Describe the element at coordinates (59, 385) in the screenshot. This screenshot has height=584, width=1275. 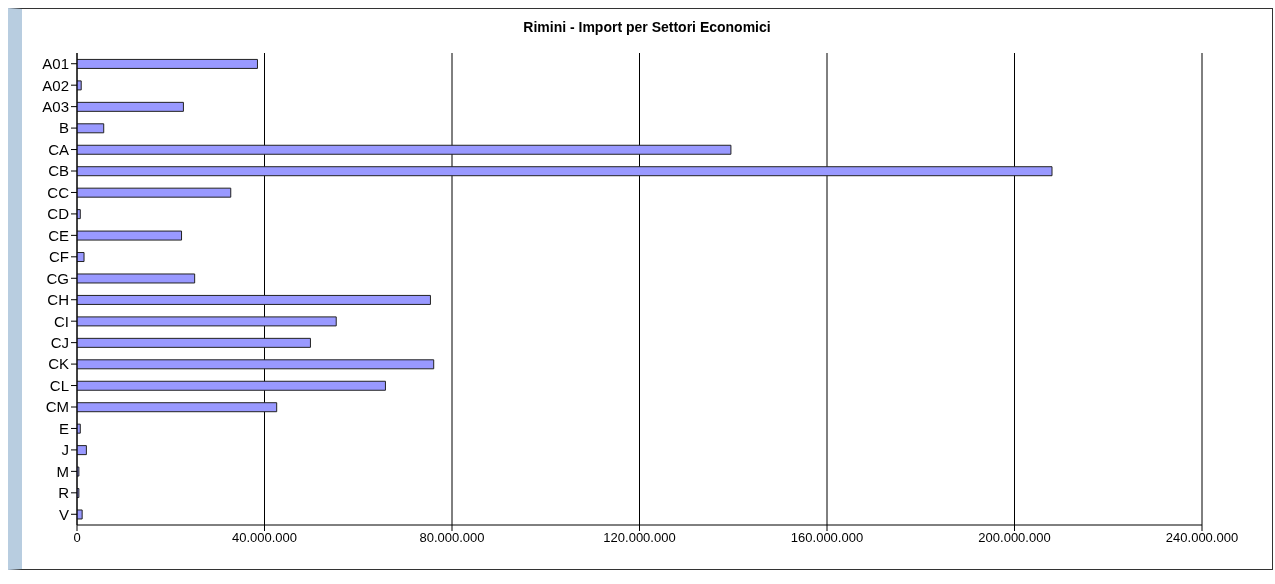
I see `y-tick-label: CL` at that location.